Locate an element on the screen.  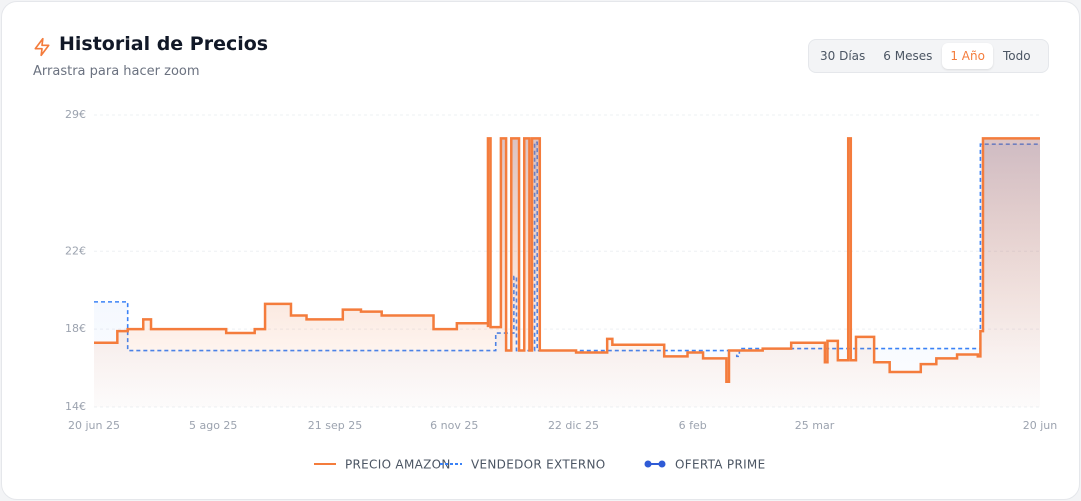
y-tick-label: 18€ is located at coordinates (75, 328).